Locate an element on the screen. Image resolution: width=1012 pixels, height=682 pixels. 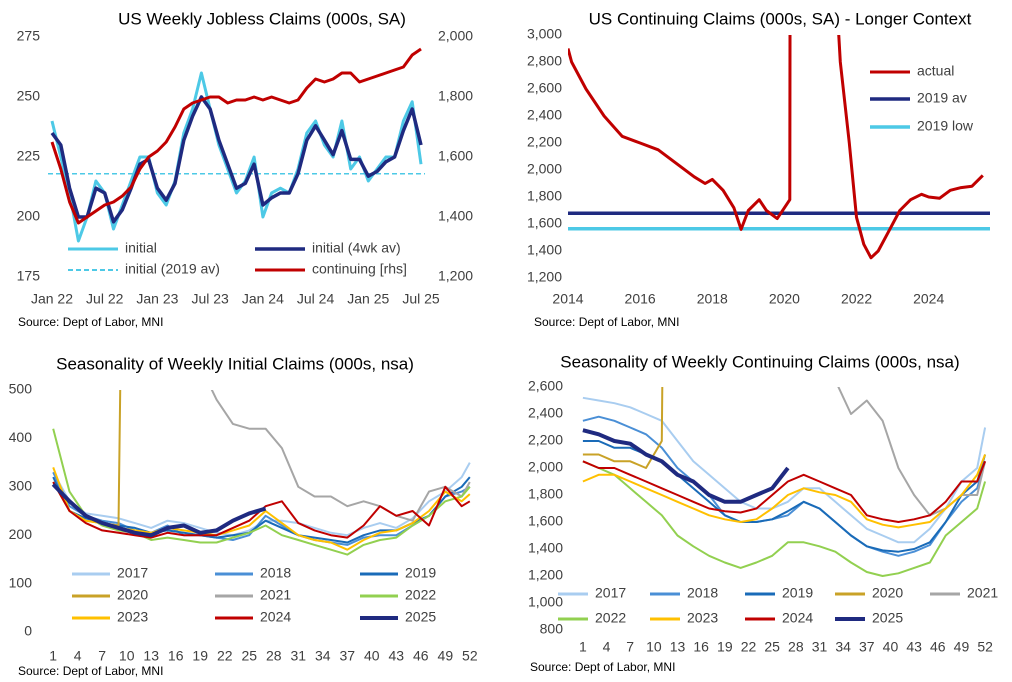
x-tick-label: 2020 is located at coordinates (784, 299).